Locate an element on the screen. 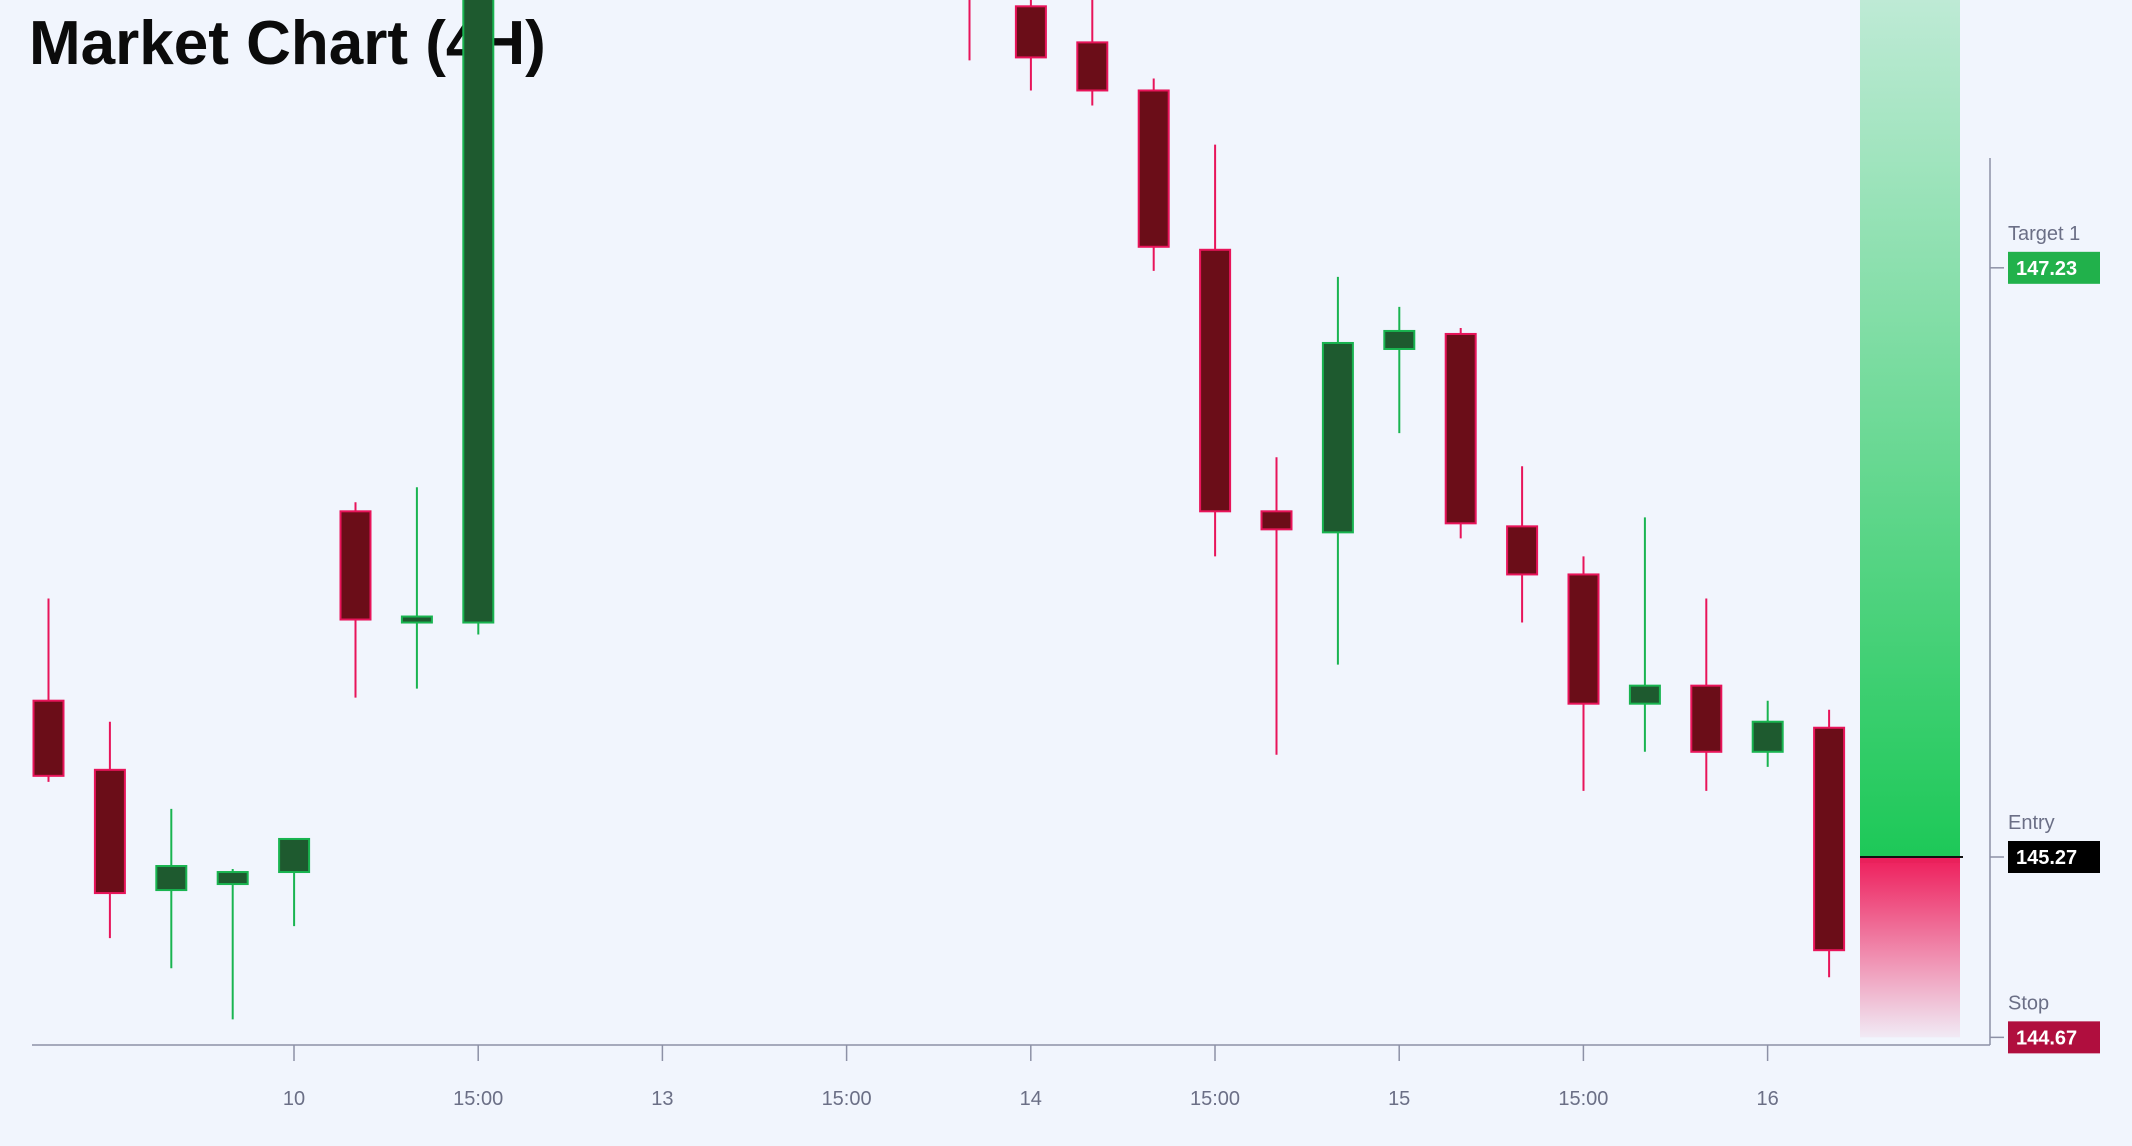 The width and height of the screenshot is (2132, 1146). price-label-name: Target 1 is located at coordinates (2044, 234).